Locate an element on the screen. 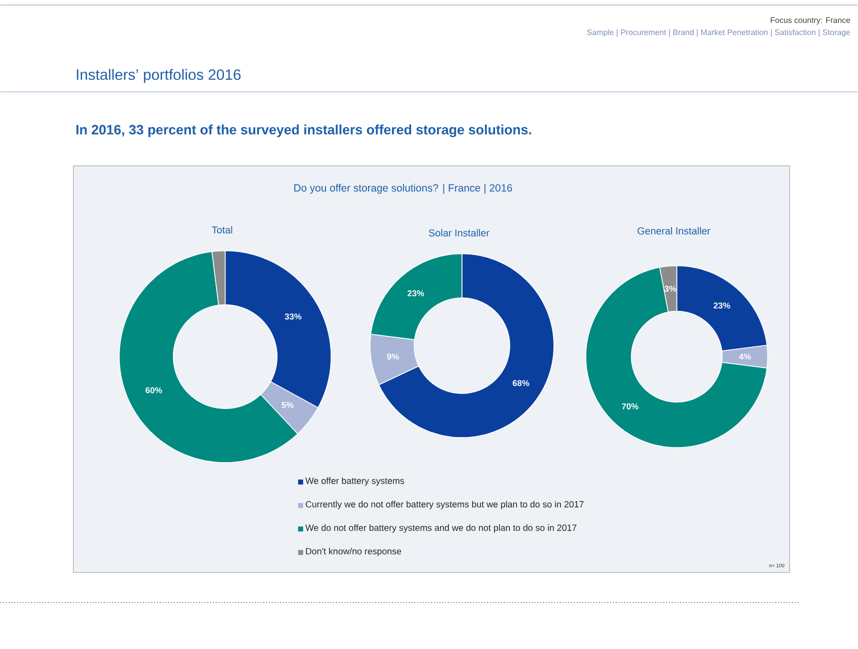  data-label: 68% is located at coordinates (521, 383).